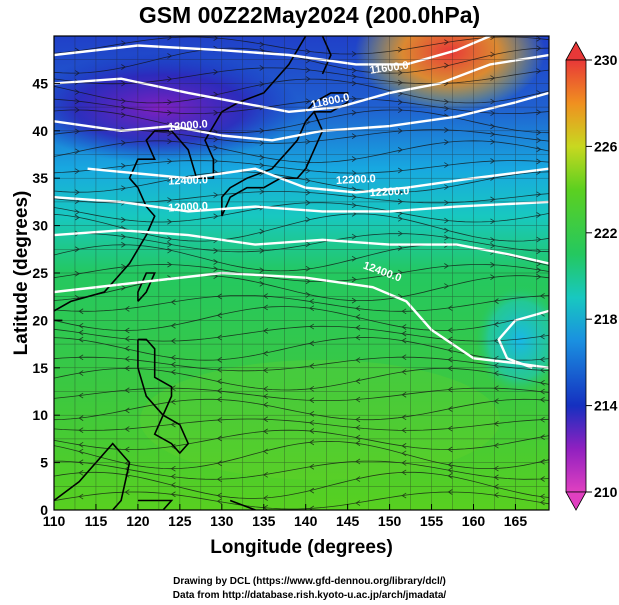 This screenshot has width=619, height=605. Describe the element at coordinates (348, 521) in the screenshot. I see `x-tick-label: 145` at that location.